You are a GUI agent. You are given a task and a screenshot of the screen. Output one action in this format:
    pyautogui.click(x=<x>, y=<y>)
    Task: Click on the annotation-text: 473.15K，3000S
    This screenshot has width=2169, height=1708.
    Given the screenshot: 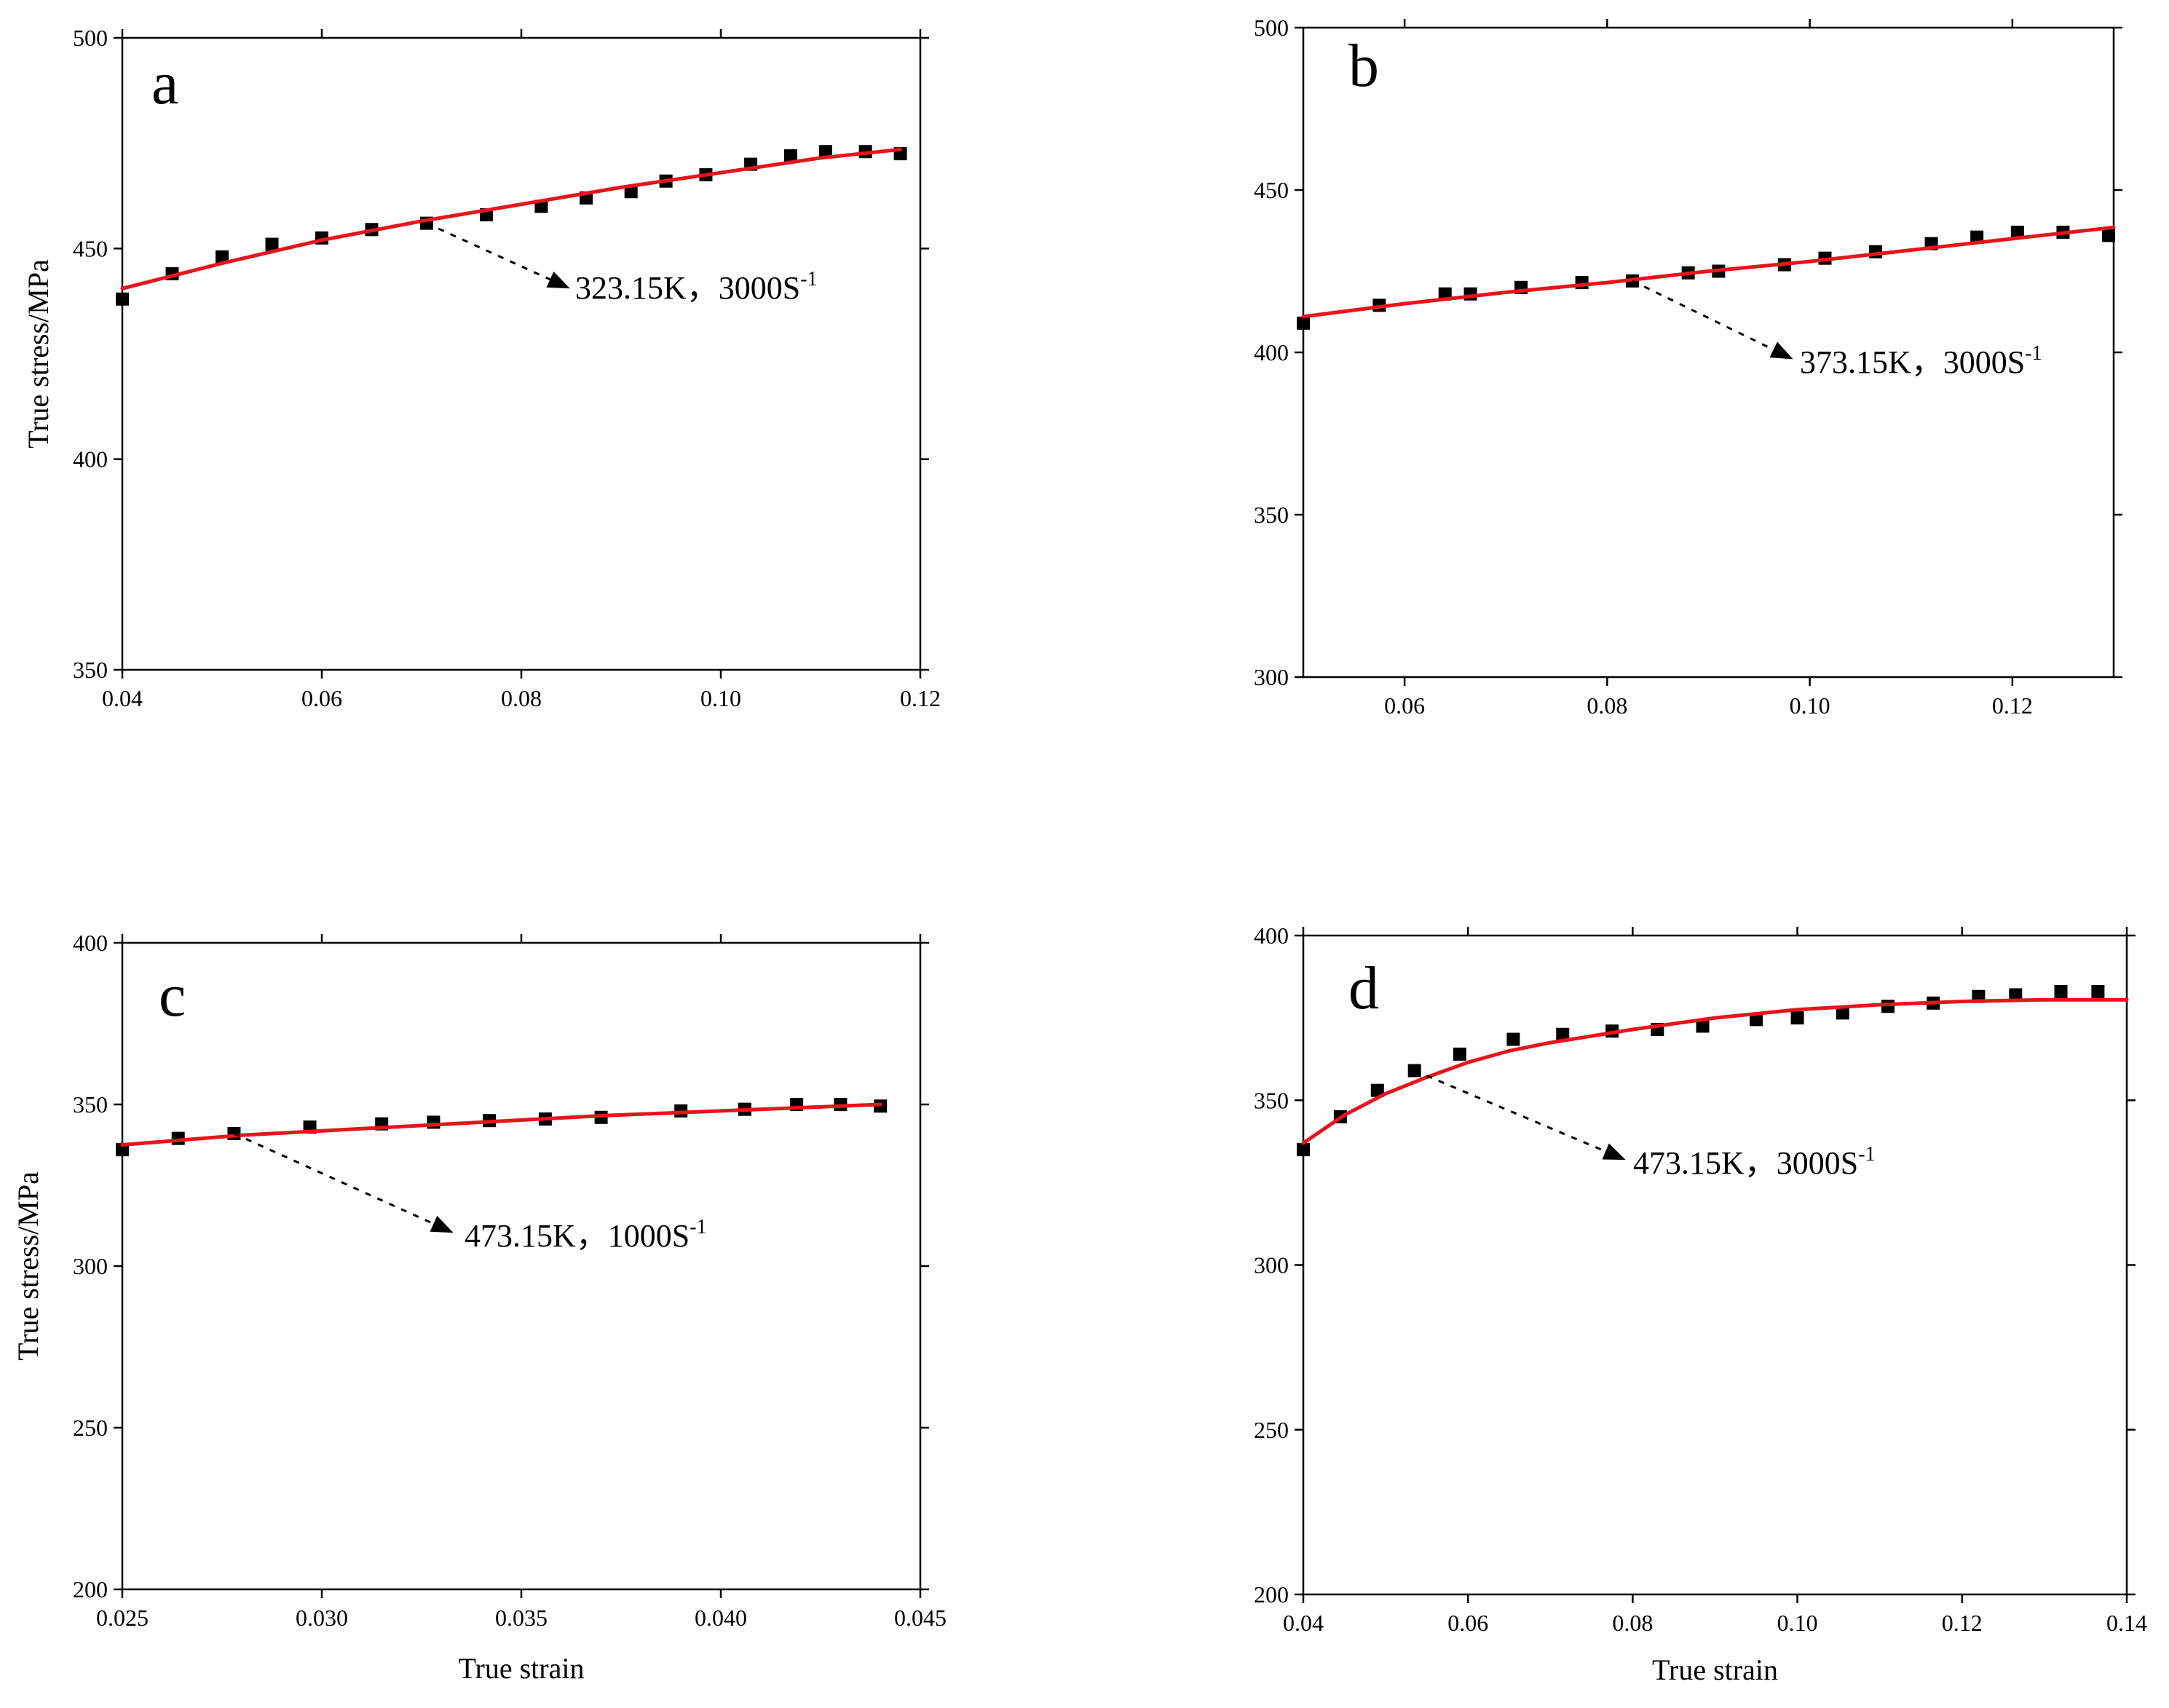 What is the action you would take?
    pyautogui.click(x=1746, y=1163)
    